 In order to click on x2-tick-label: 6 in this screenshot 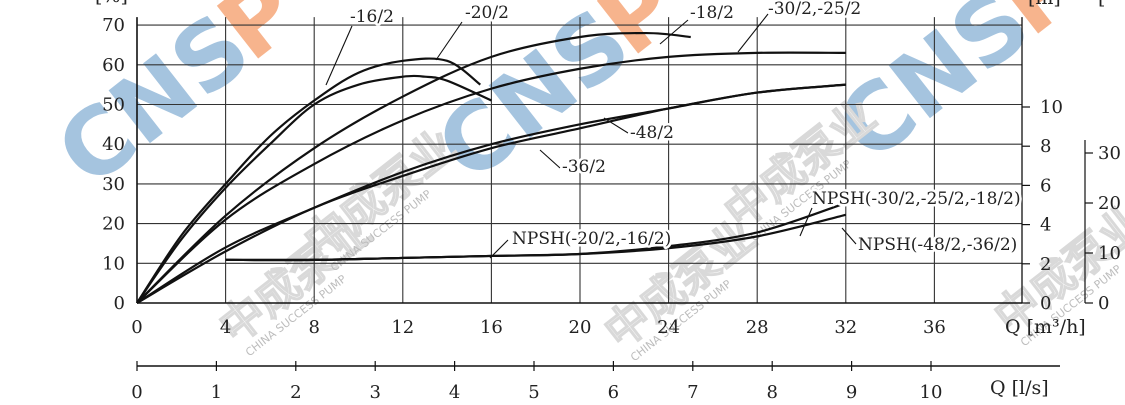, I will do `click(613, 392)`.